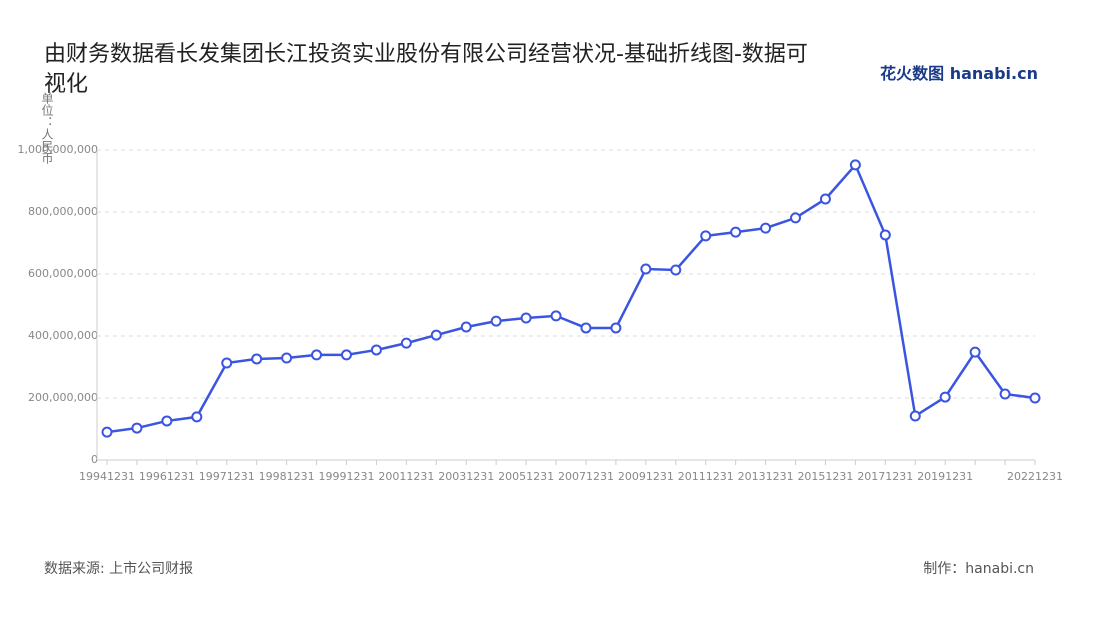 Image resolution: width=1100 pixels, height=620 pixels. Describe the element at coordinates (466, 476) in the screenshot. I see `x-tick-label: 20031231` at that location.